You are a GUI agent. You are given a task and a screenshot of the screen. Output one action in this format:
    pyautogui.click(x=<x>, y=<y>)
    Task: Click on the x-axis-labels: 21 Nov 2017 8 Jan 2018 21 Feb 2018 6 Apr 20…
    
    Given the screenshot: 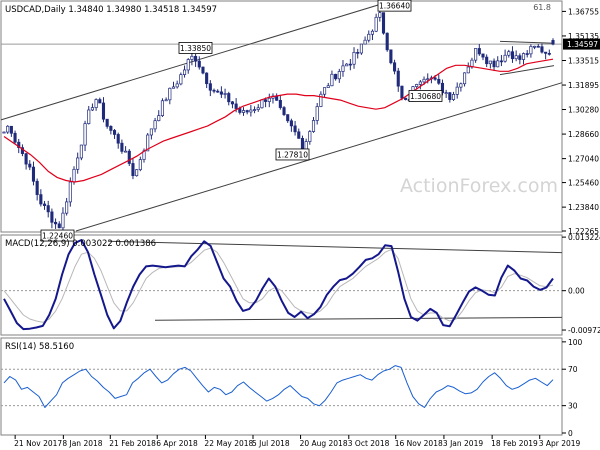 What is the action you would take?
    pyautogui.click(x=297, y=441)
    